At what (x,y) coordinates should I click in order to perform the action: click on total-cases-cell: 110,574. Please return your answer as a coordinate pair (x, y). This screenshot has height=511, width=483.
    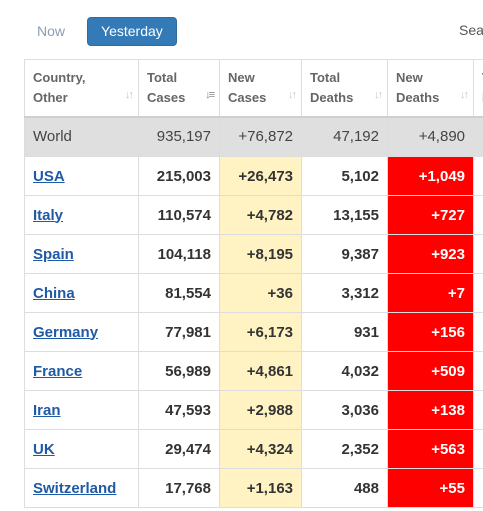
    Looking at the image, I should click on (179, 215).